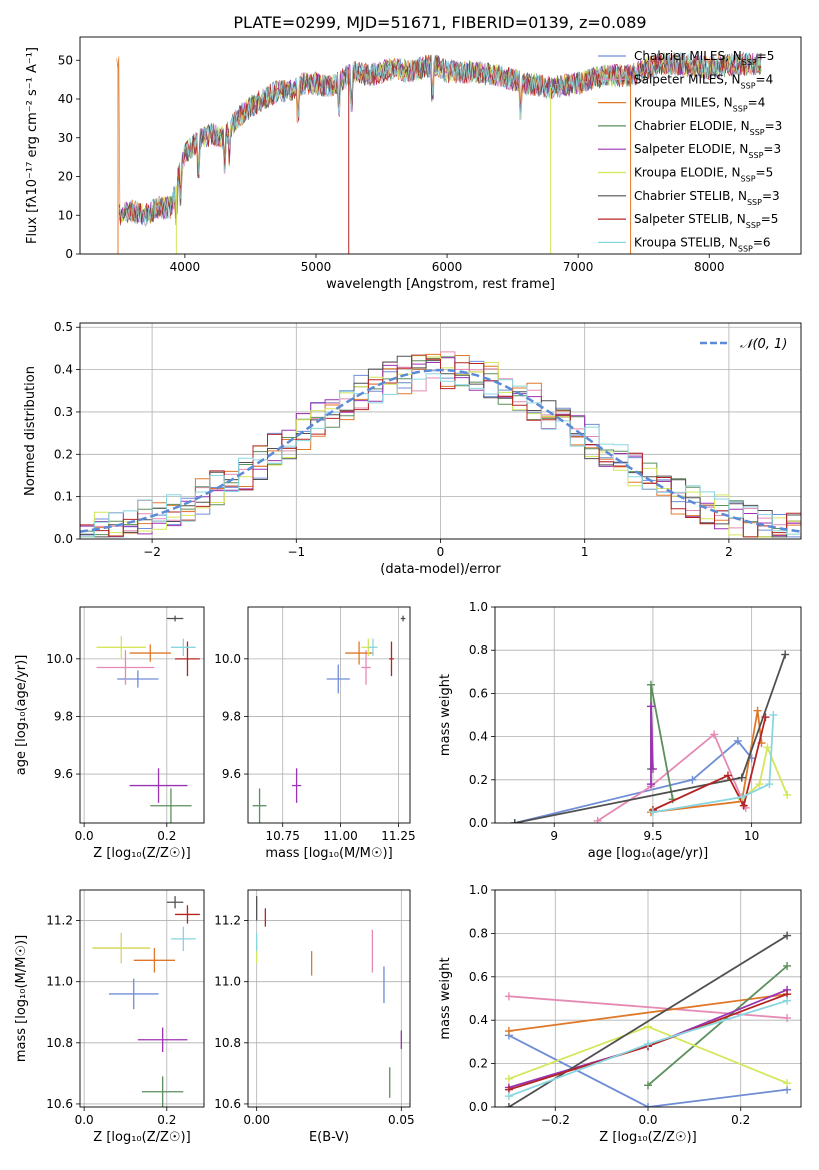 This screenshot has height=1170, width=819. Describe the element at coordinates (185, 267) in the screenshot. I see `x-tick-label: 4000` at that location.